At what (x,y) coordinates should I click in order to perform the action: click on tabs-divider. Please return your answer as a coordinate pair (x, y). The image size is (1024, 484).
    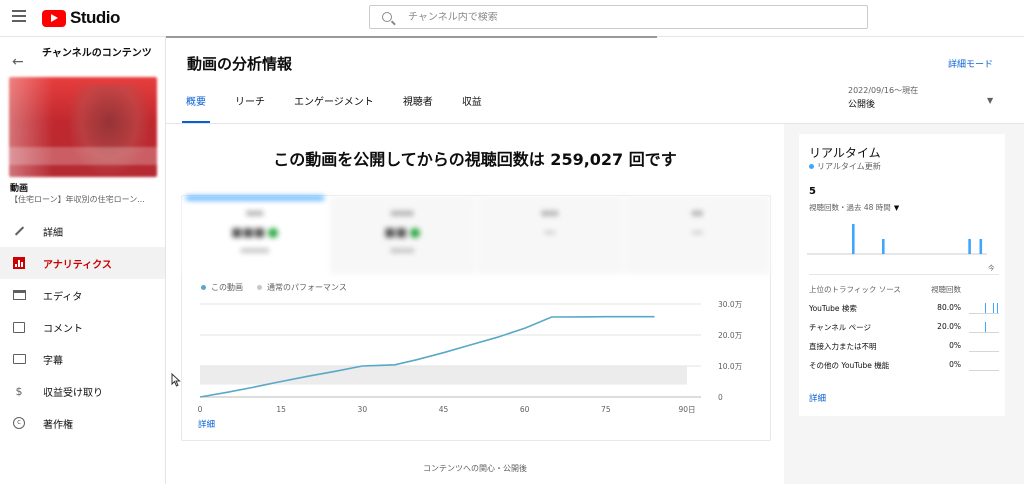
    Looking at the image, I should click on (595, 123).